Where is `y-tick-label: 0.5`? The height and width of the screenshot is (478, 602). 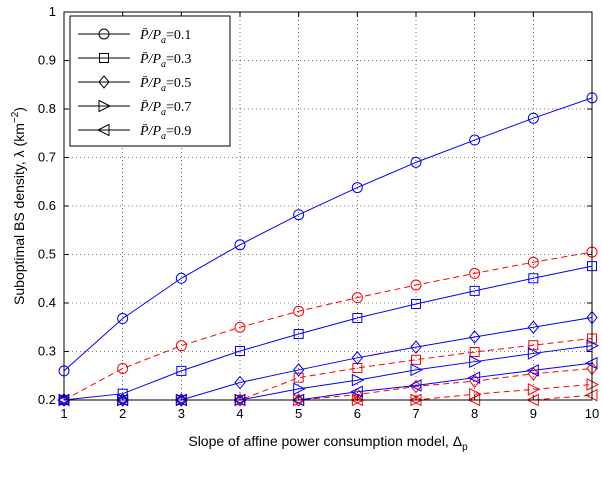
y-tick-label: 0.5 is located at coordinates (47, 254).